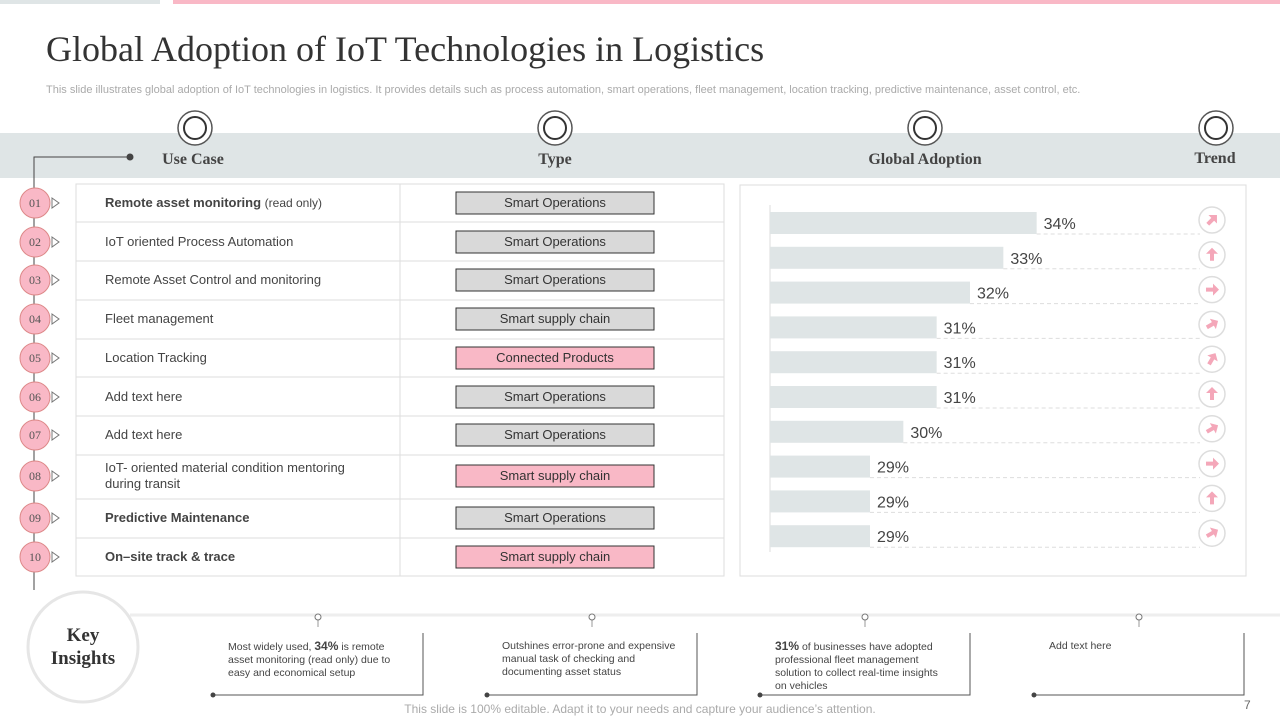 The image size is (1280, 720). I want to click on row-number: 03, so click(35, 280).